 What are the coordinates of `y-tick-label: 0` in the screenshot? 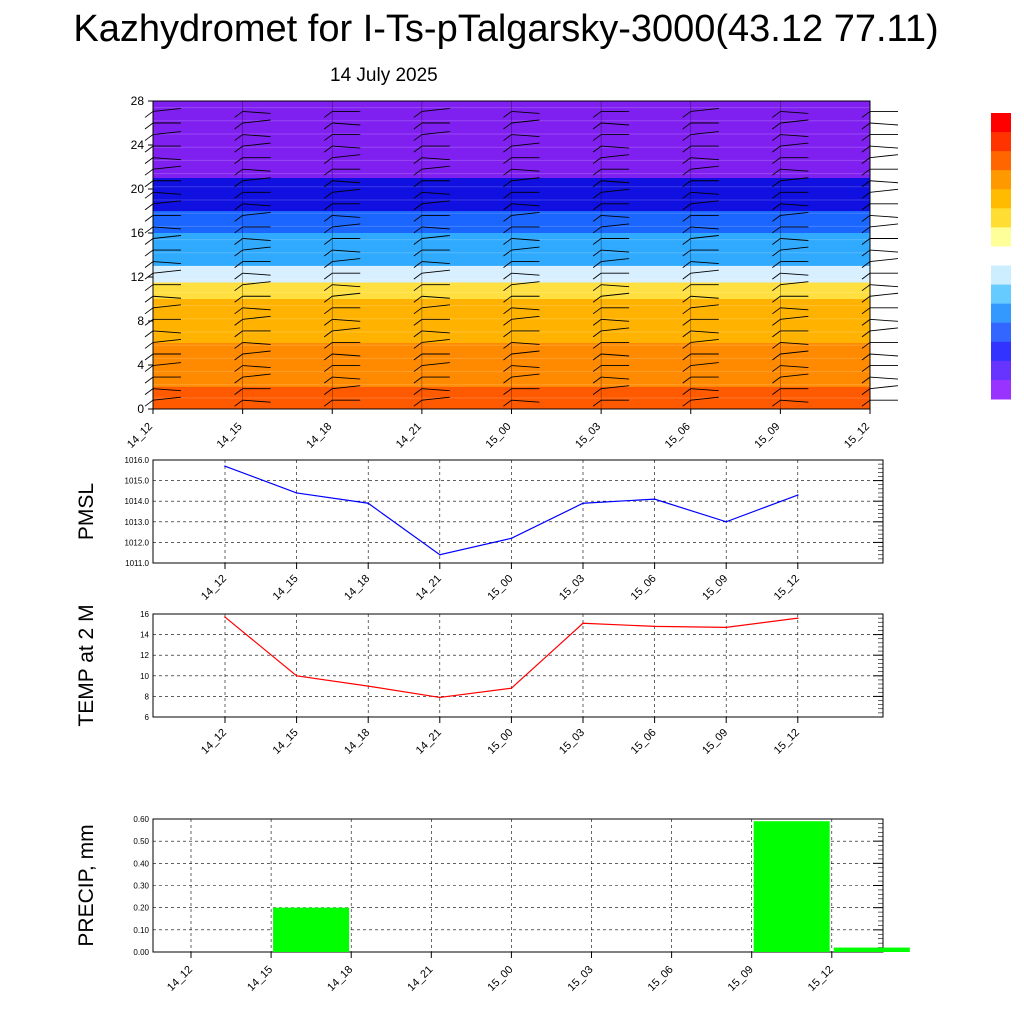 It's located at (140, 409).